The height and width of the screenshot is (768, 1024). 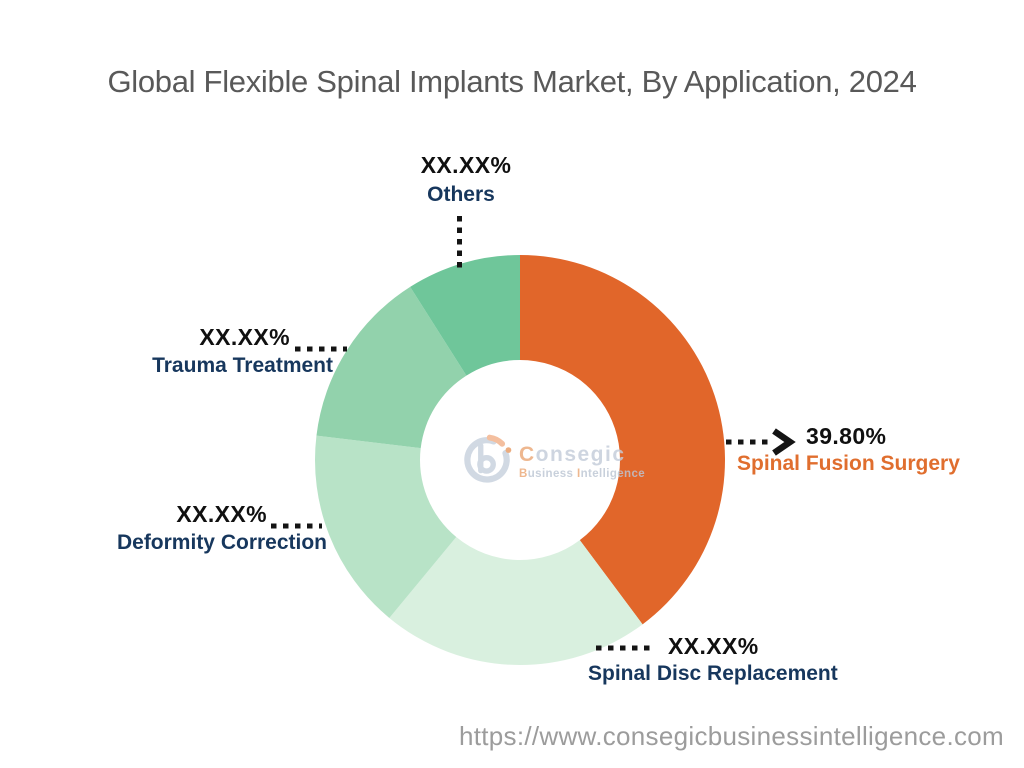 What do you see at coordinates (465, 315) in the screenshot?
I see `donut-segment-others` at bounding box center [465, 315].